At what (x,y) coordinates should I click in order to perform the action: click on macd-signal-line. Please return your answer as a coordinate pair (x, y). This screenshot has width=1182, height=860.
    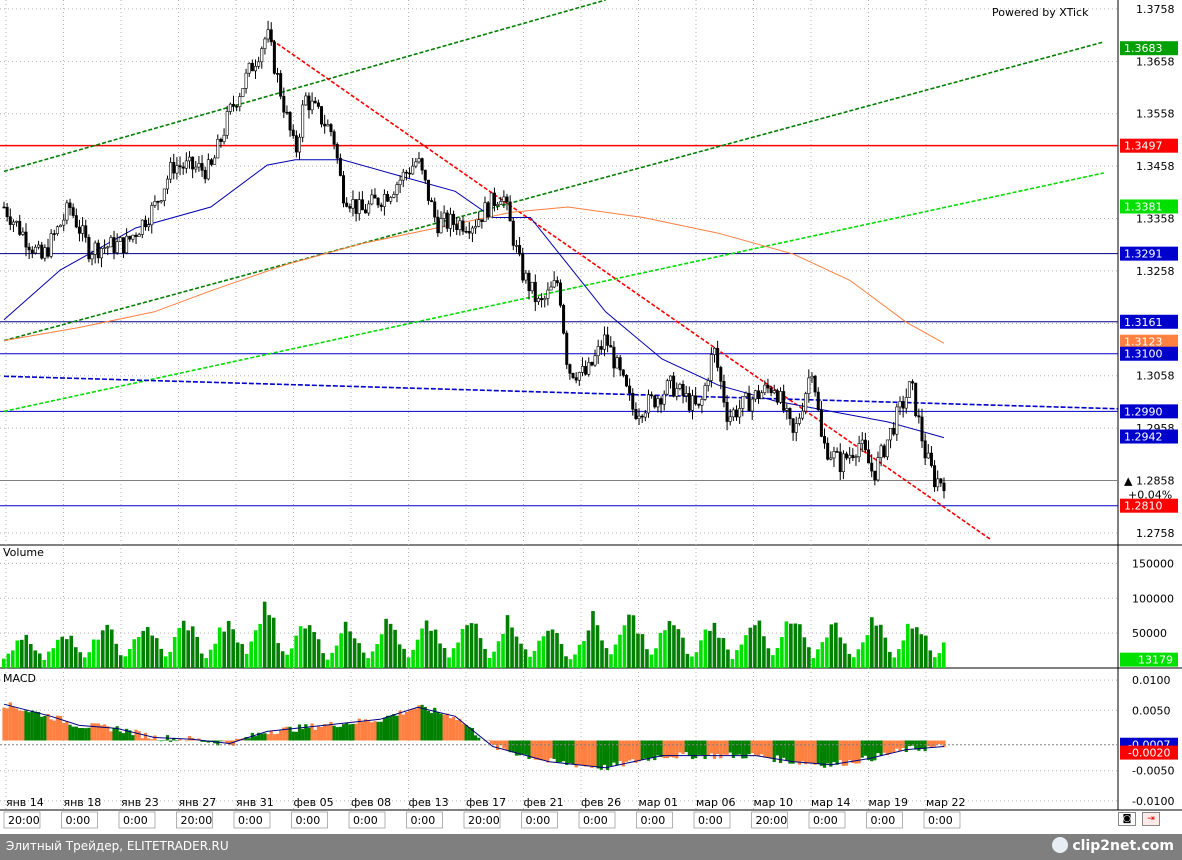
    Looking at the image, I should click on (474, 736).